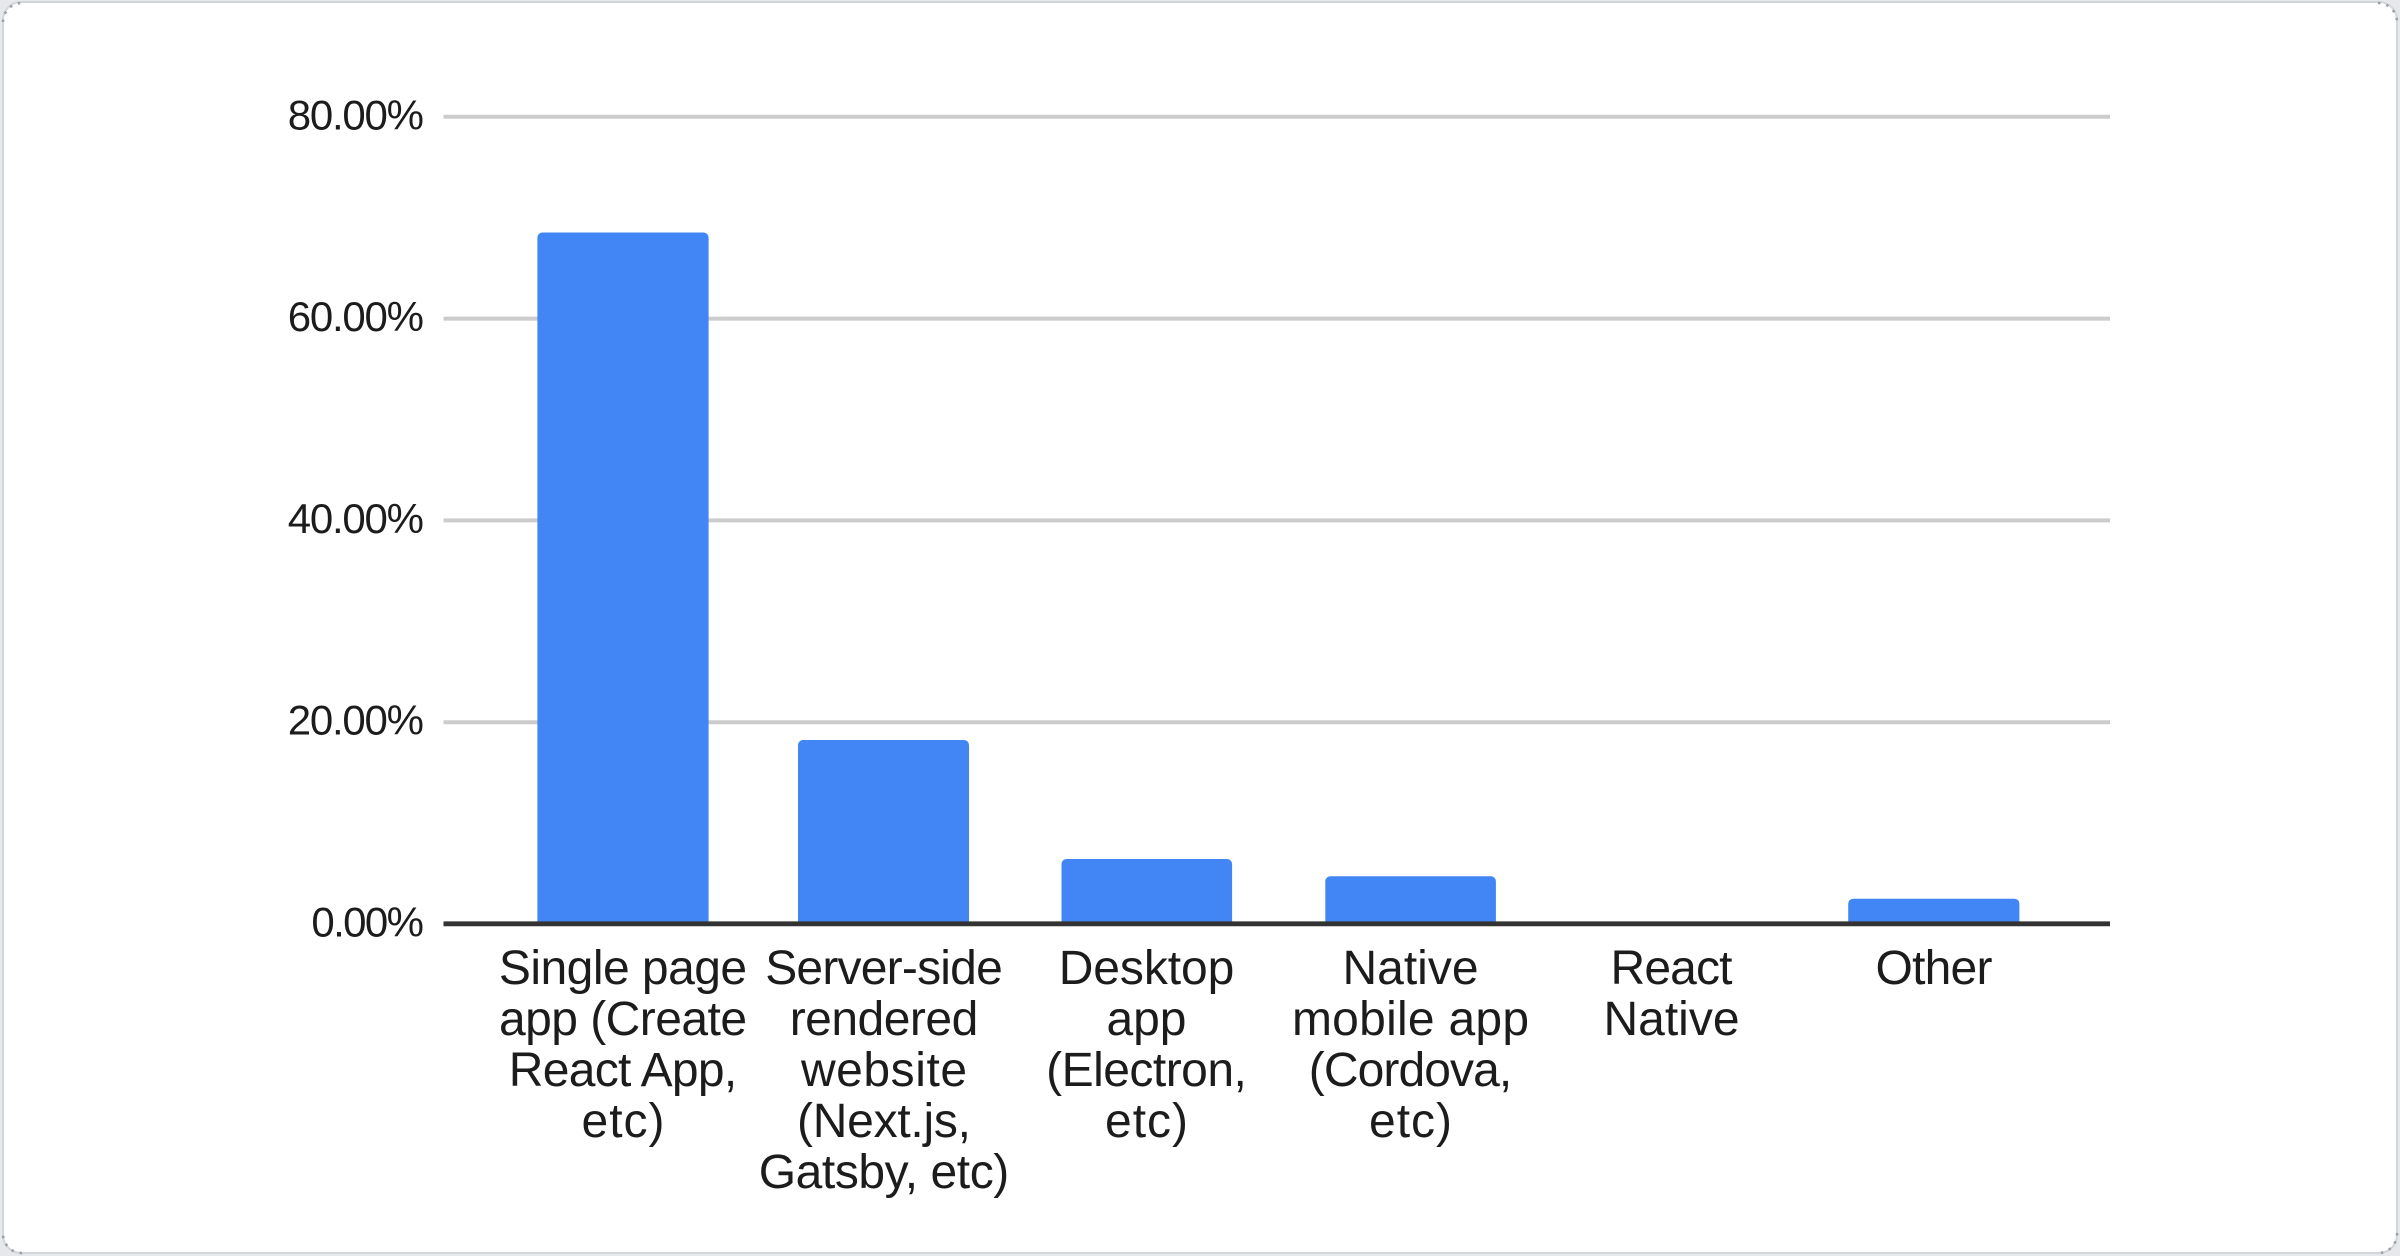 This screenshot has width=2400, height=1256. I want to click on svg-text: 20.00%, so click(356, 720).